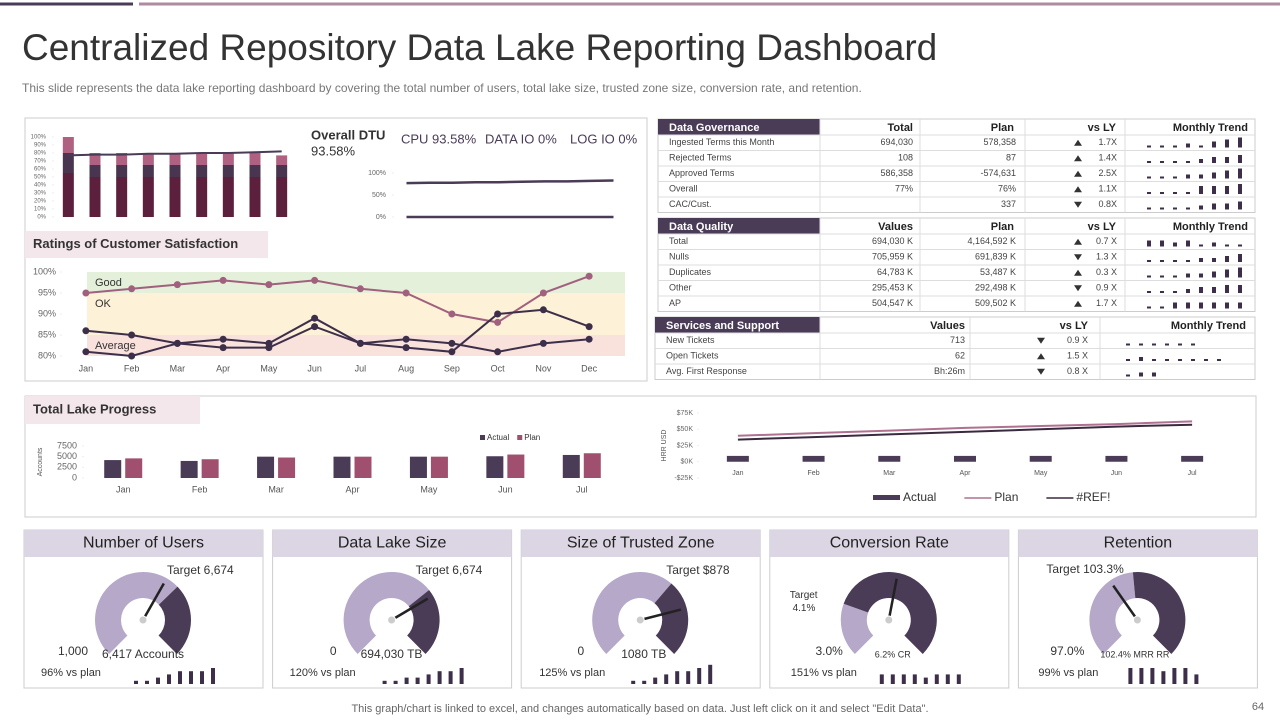  Describe the element at coordinates (1068, 673) in the screenshot. I see `gauge-note: 99% vs plan` at that location.